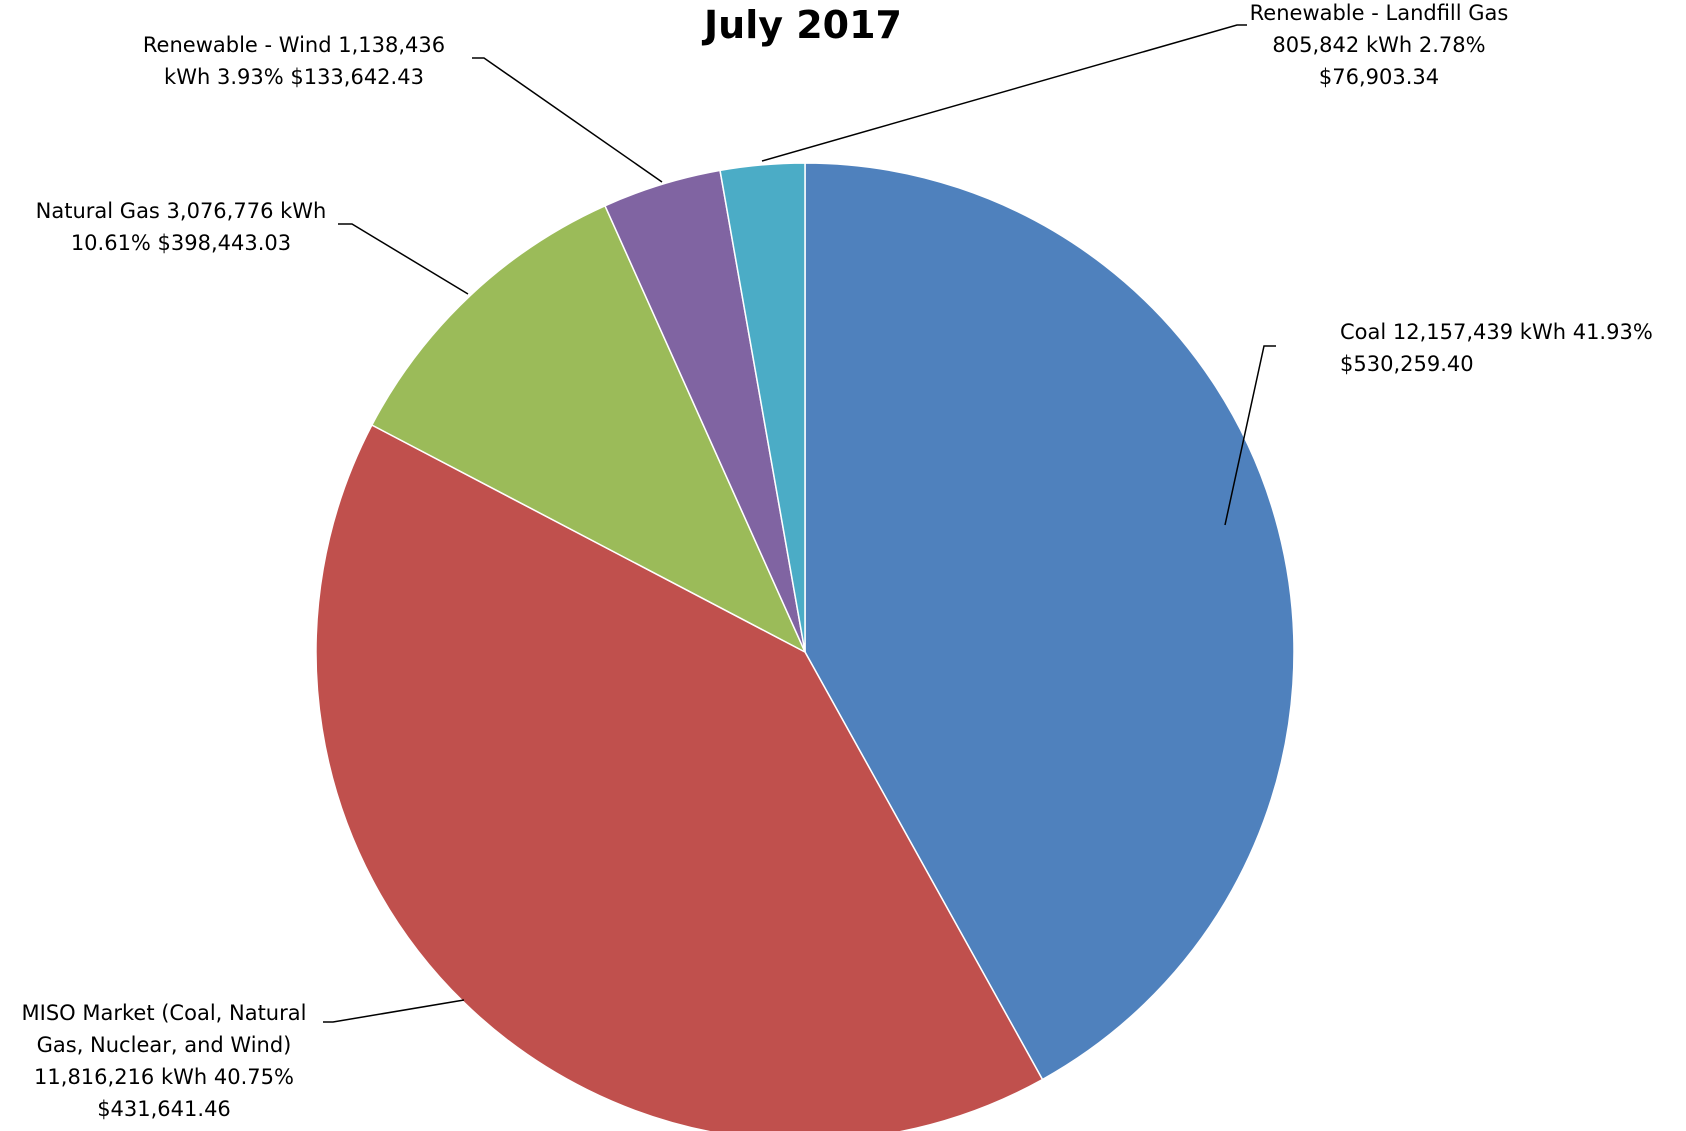 The width and height of the screenshot is (1686, 1131). What do you see at coordinates (1004, 93) in the screenshot?
I see `landfill-gas-leader-line` at bounding box center [1004, 93].